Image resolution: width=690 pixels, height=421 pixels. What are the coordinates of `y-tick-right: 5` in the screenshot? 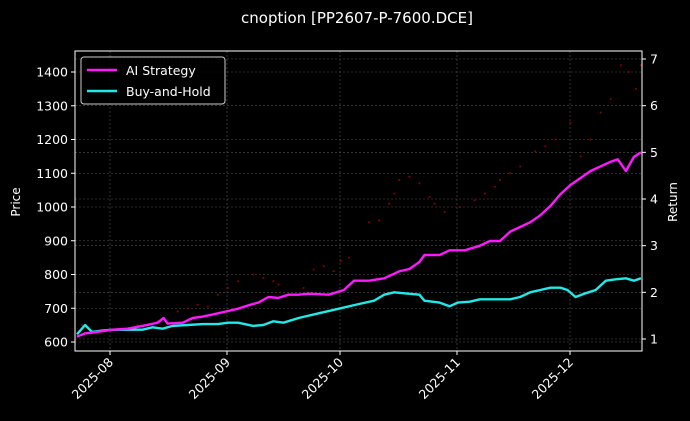 It's located at (654, 152).